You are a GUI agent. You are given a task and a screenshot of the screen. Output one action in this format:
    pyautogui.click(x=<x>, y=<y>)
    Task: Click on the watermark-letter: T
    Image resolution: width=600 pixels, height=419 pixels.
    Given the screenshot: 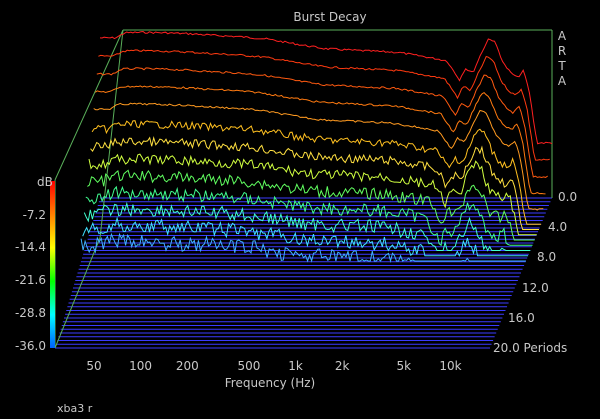 What is the action you would take?
    pyautogui.click(x=561, y=66)
    